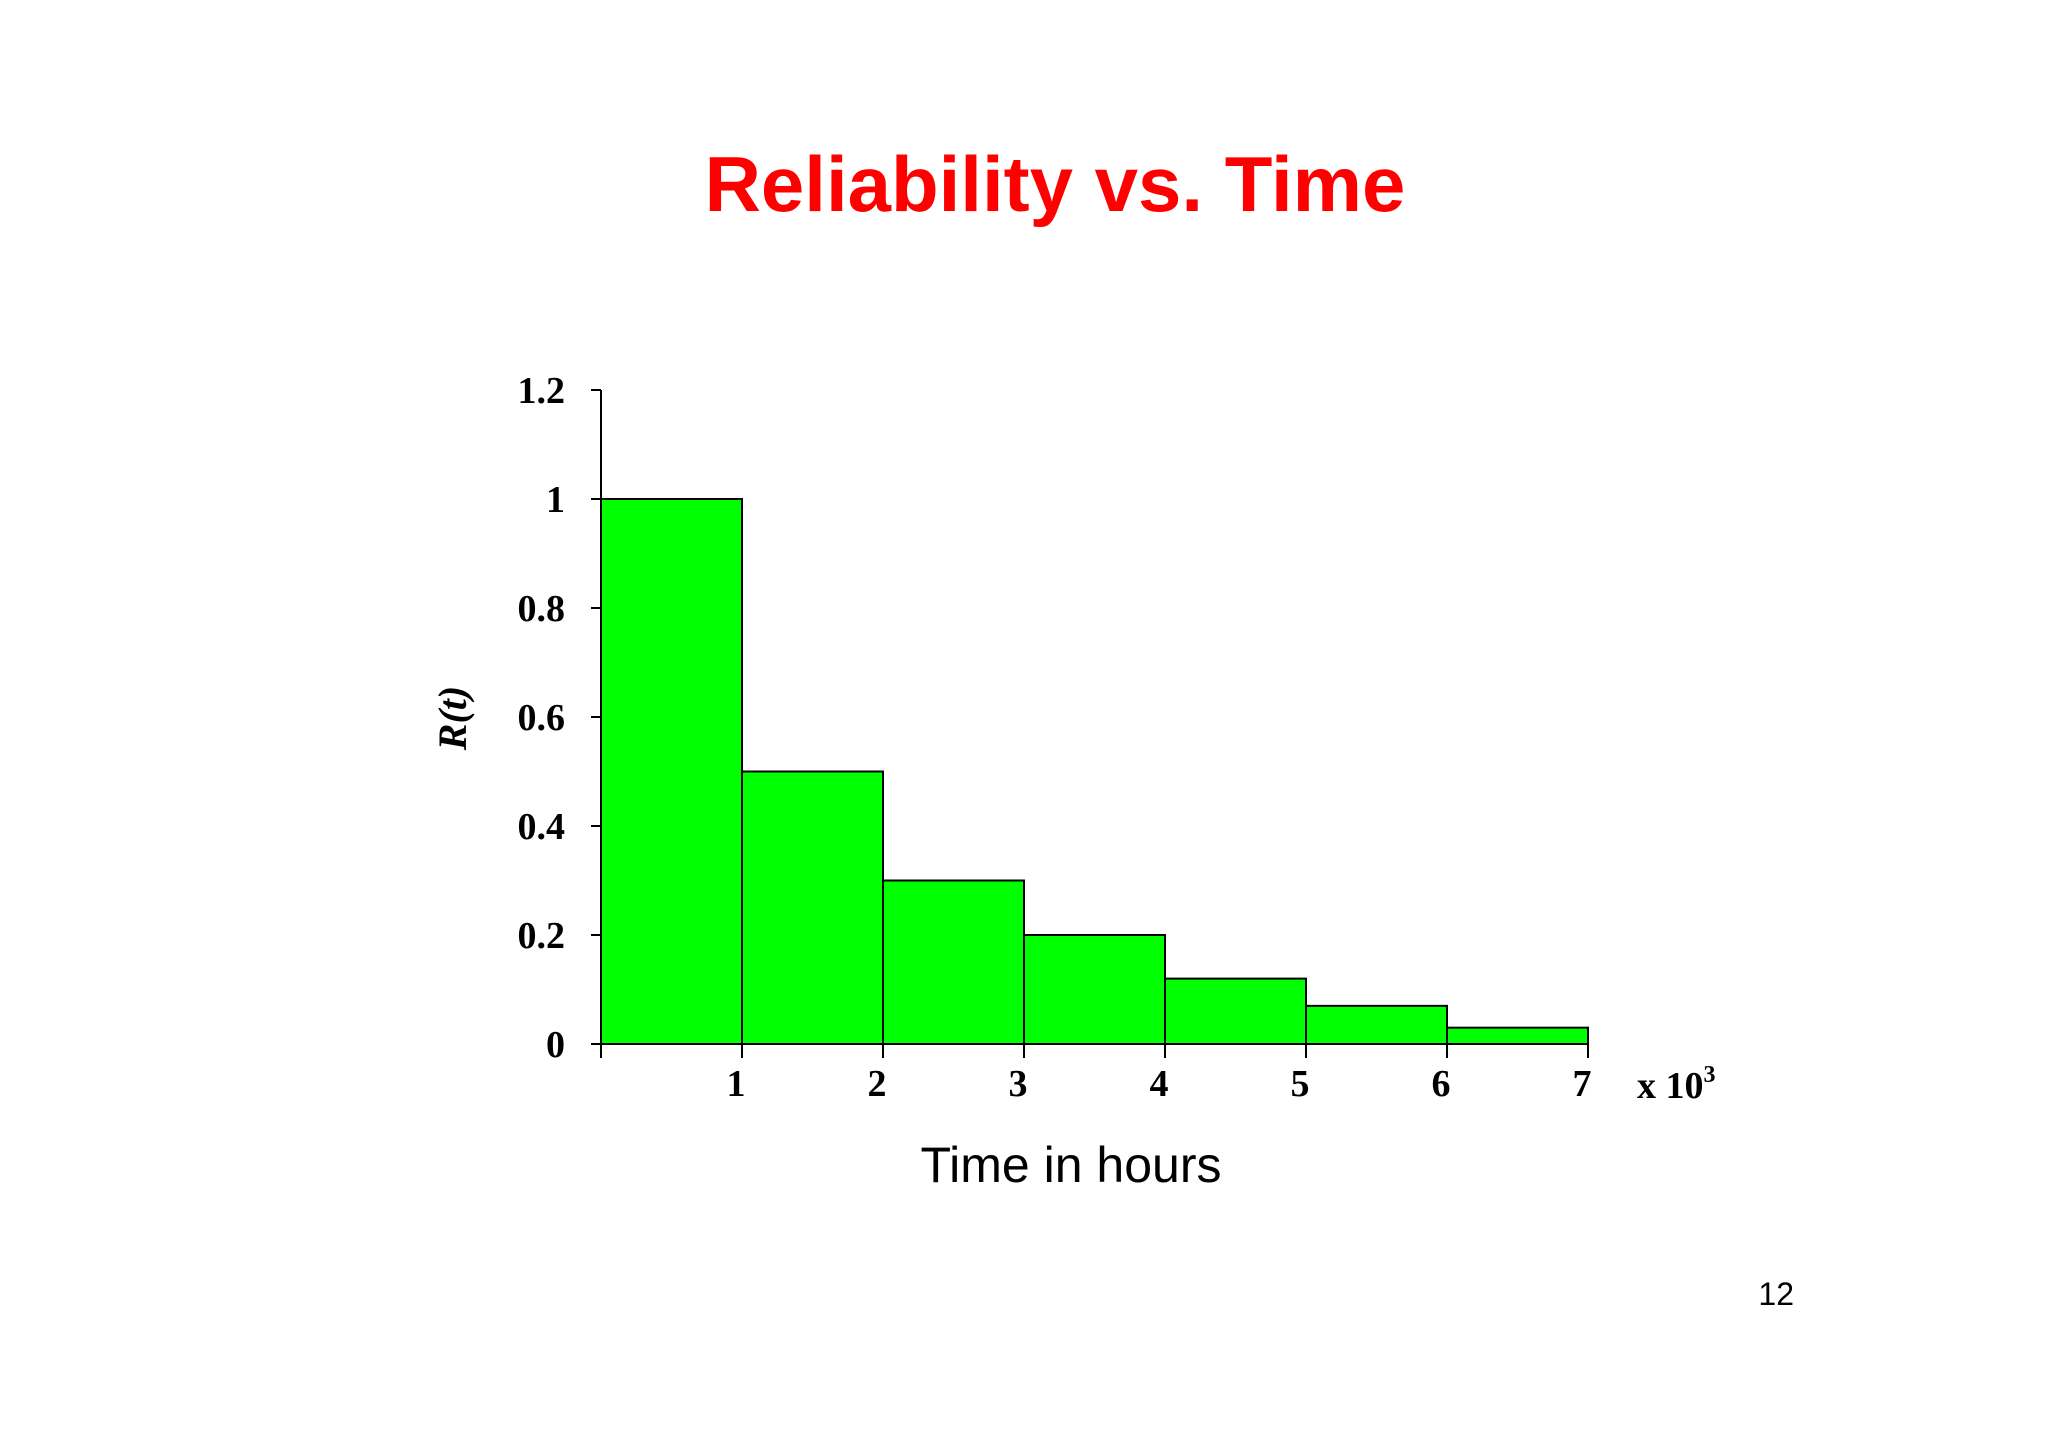 The image size is (2048, 1448). Describe the element at coordinates (542, 827) in the screenshot. I see `y-tick-label-0.4: 0.4` at that location.